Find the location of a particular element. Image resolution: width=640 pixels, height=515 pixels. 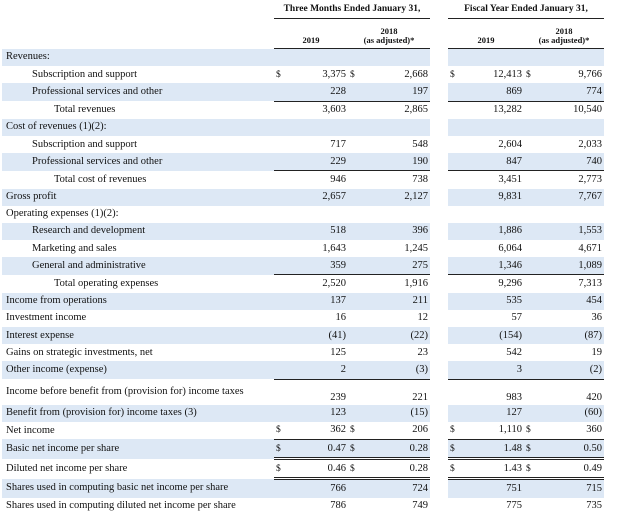

table-row: Research and development 518 396 1,886 1,553 is located at coordinates (320, 231).